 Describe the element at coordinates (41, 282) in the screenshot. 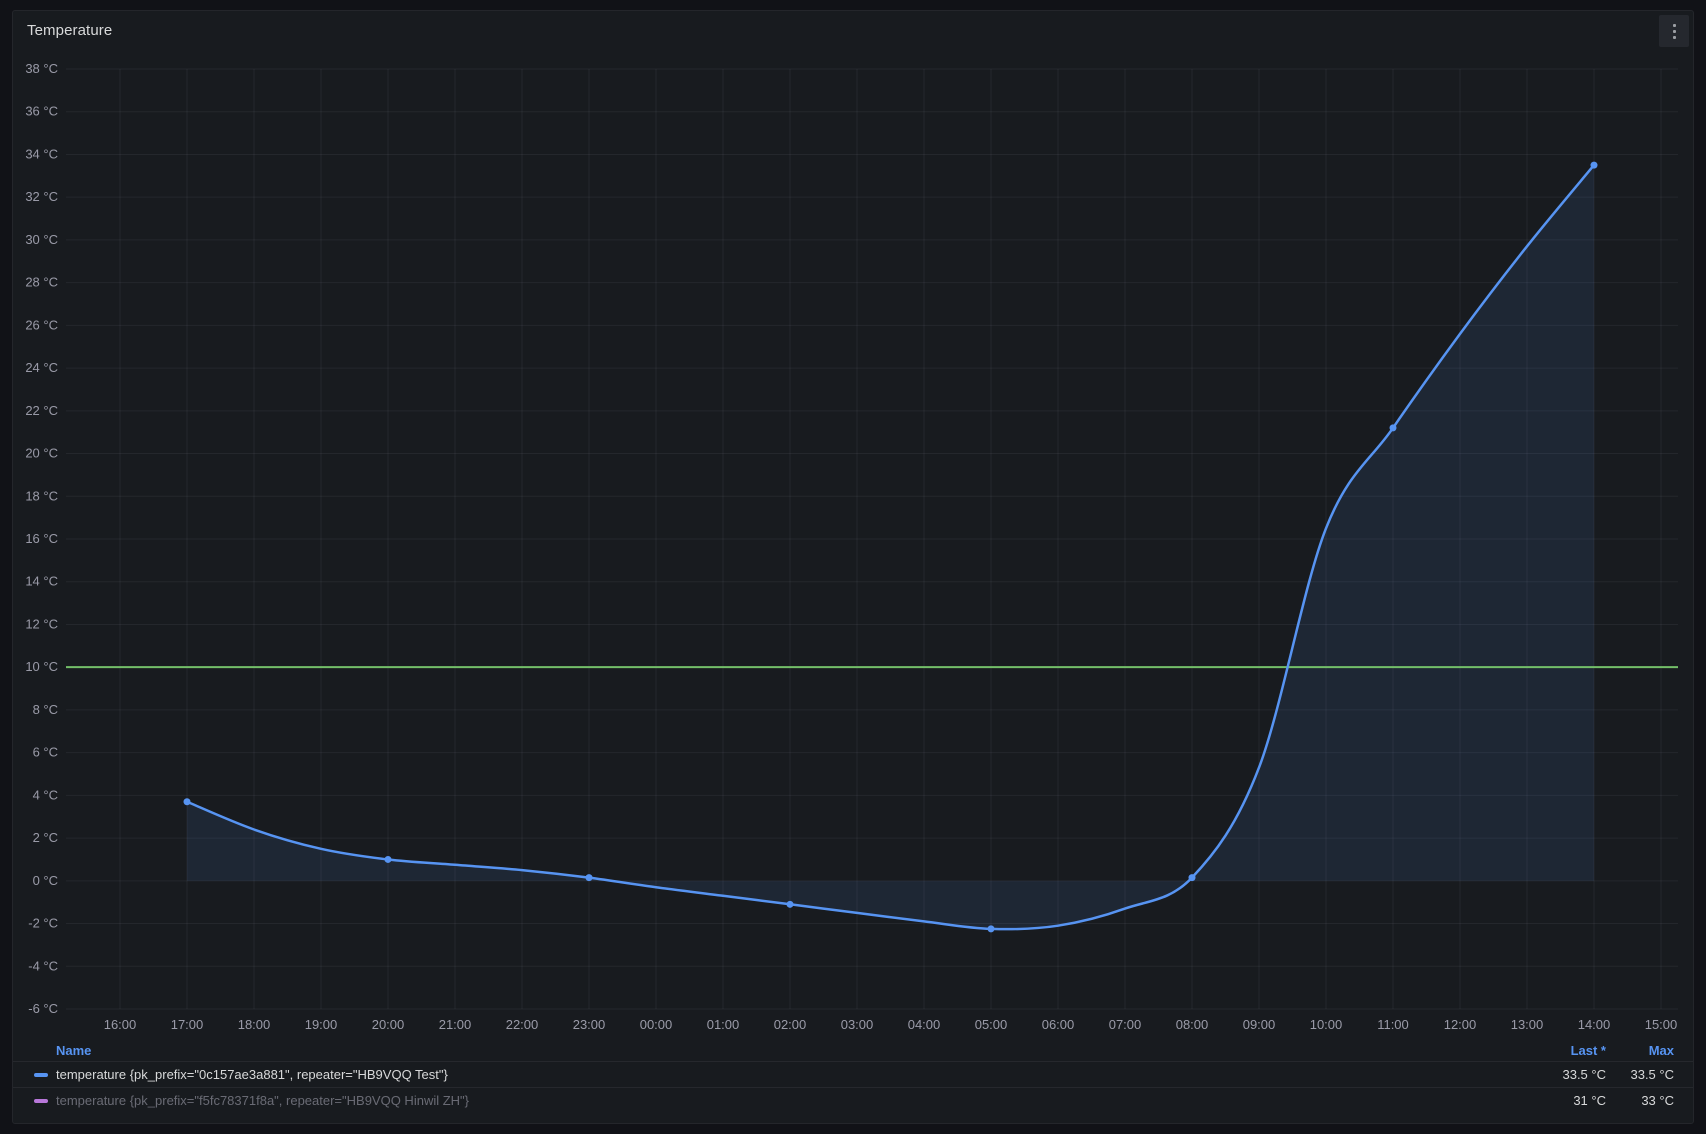

I see `y-axis-tick-label: 28 °C` at that location.